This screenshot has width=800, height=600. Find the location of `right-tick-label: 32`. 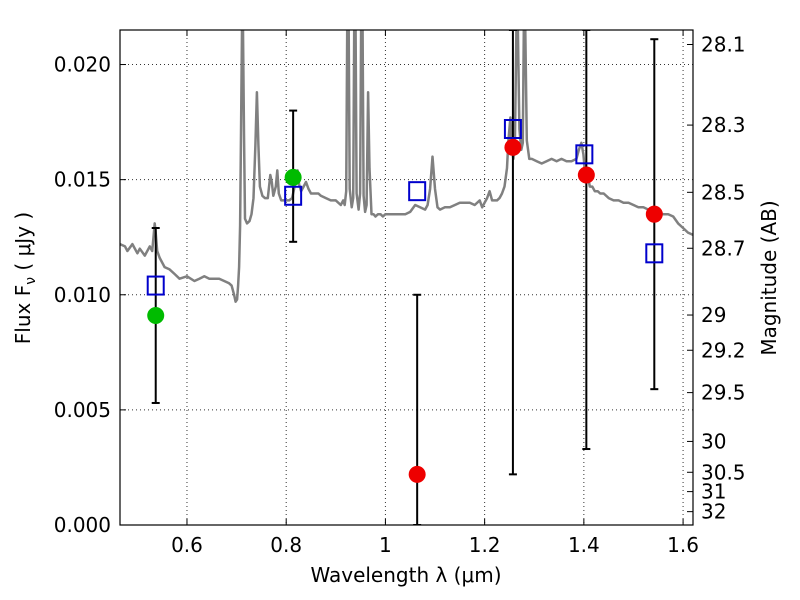

right-tick-label: 32 is located at coordinates (713, 512).